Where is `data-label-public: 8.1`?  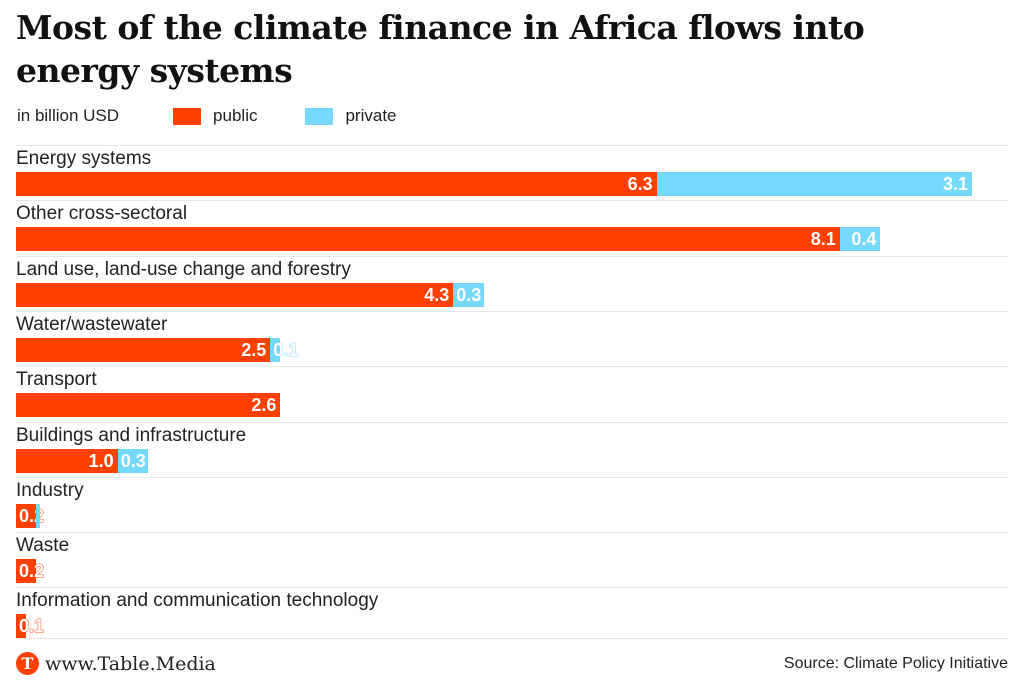
data-label-public: 8.1 is located at coordinates (823, 239).